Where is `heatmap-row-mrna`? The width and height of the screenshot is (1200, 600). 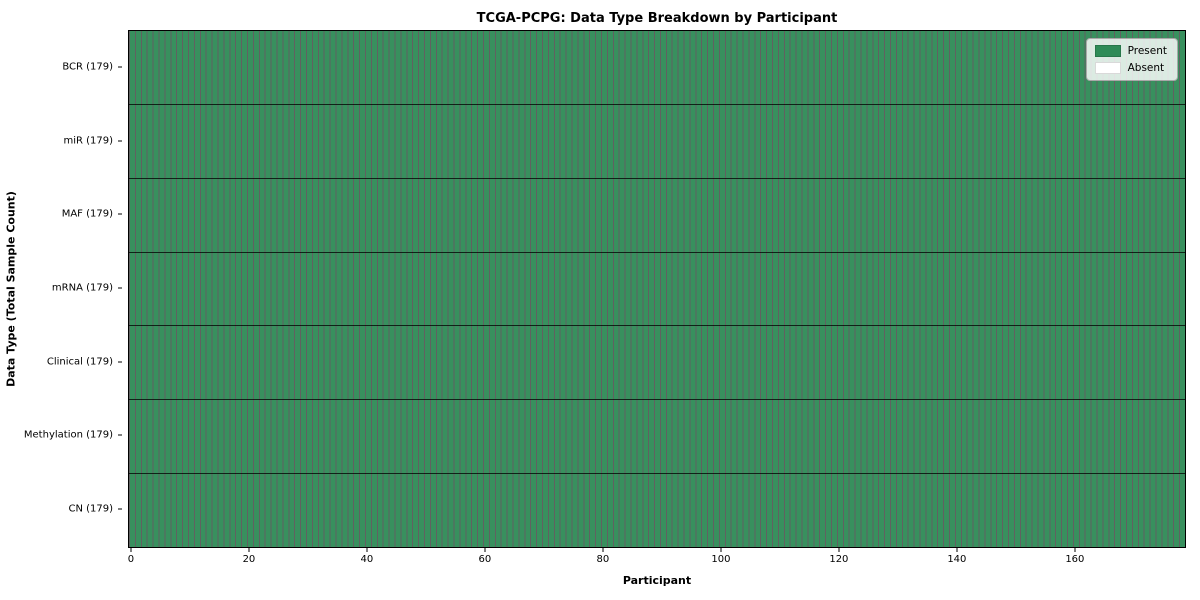 heatmap-row-mrna is located at coordinates (657, 289).